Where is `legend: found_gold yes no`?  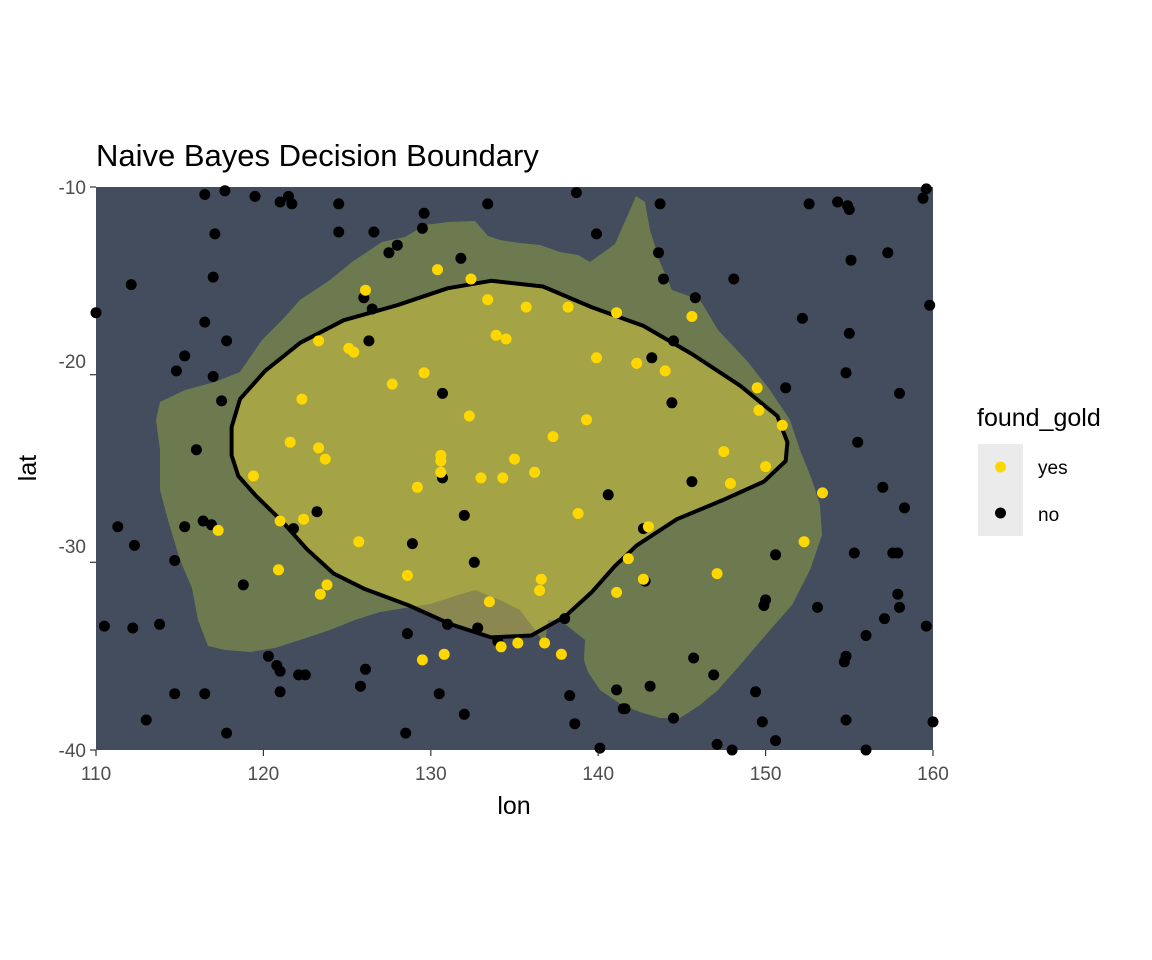 legend: found_gold yes no is located at coordinates (1039, 470).